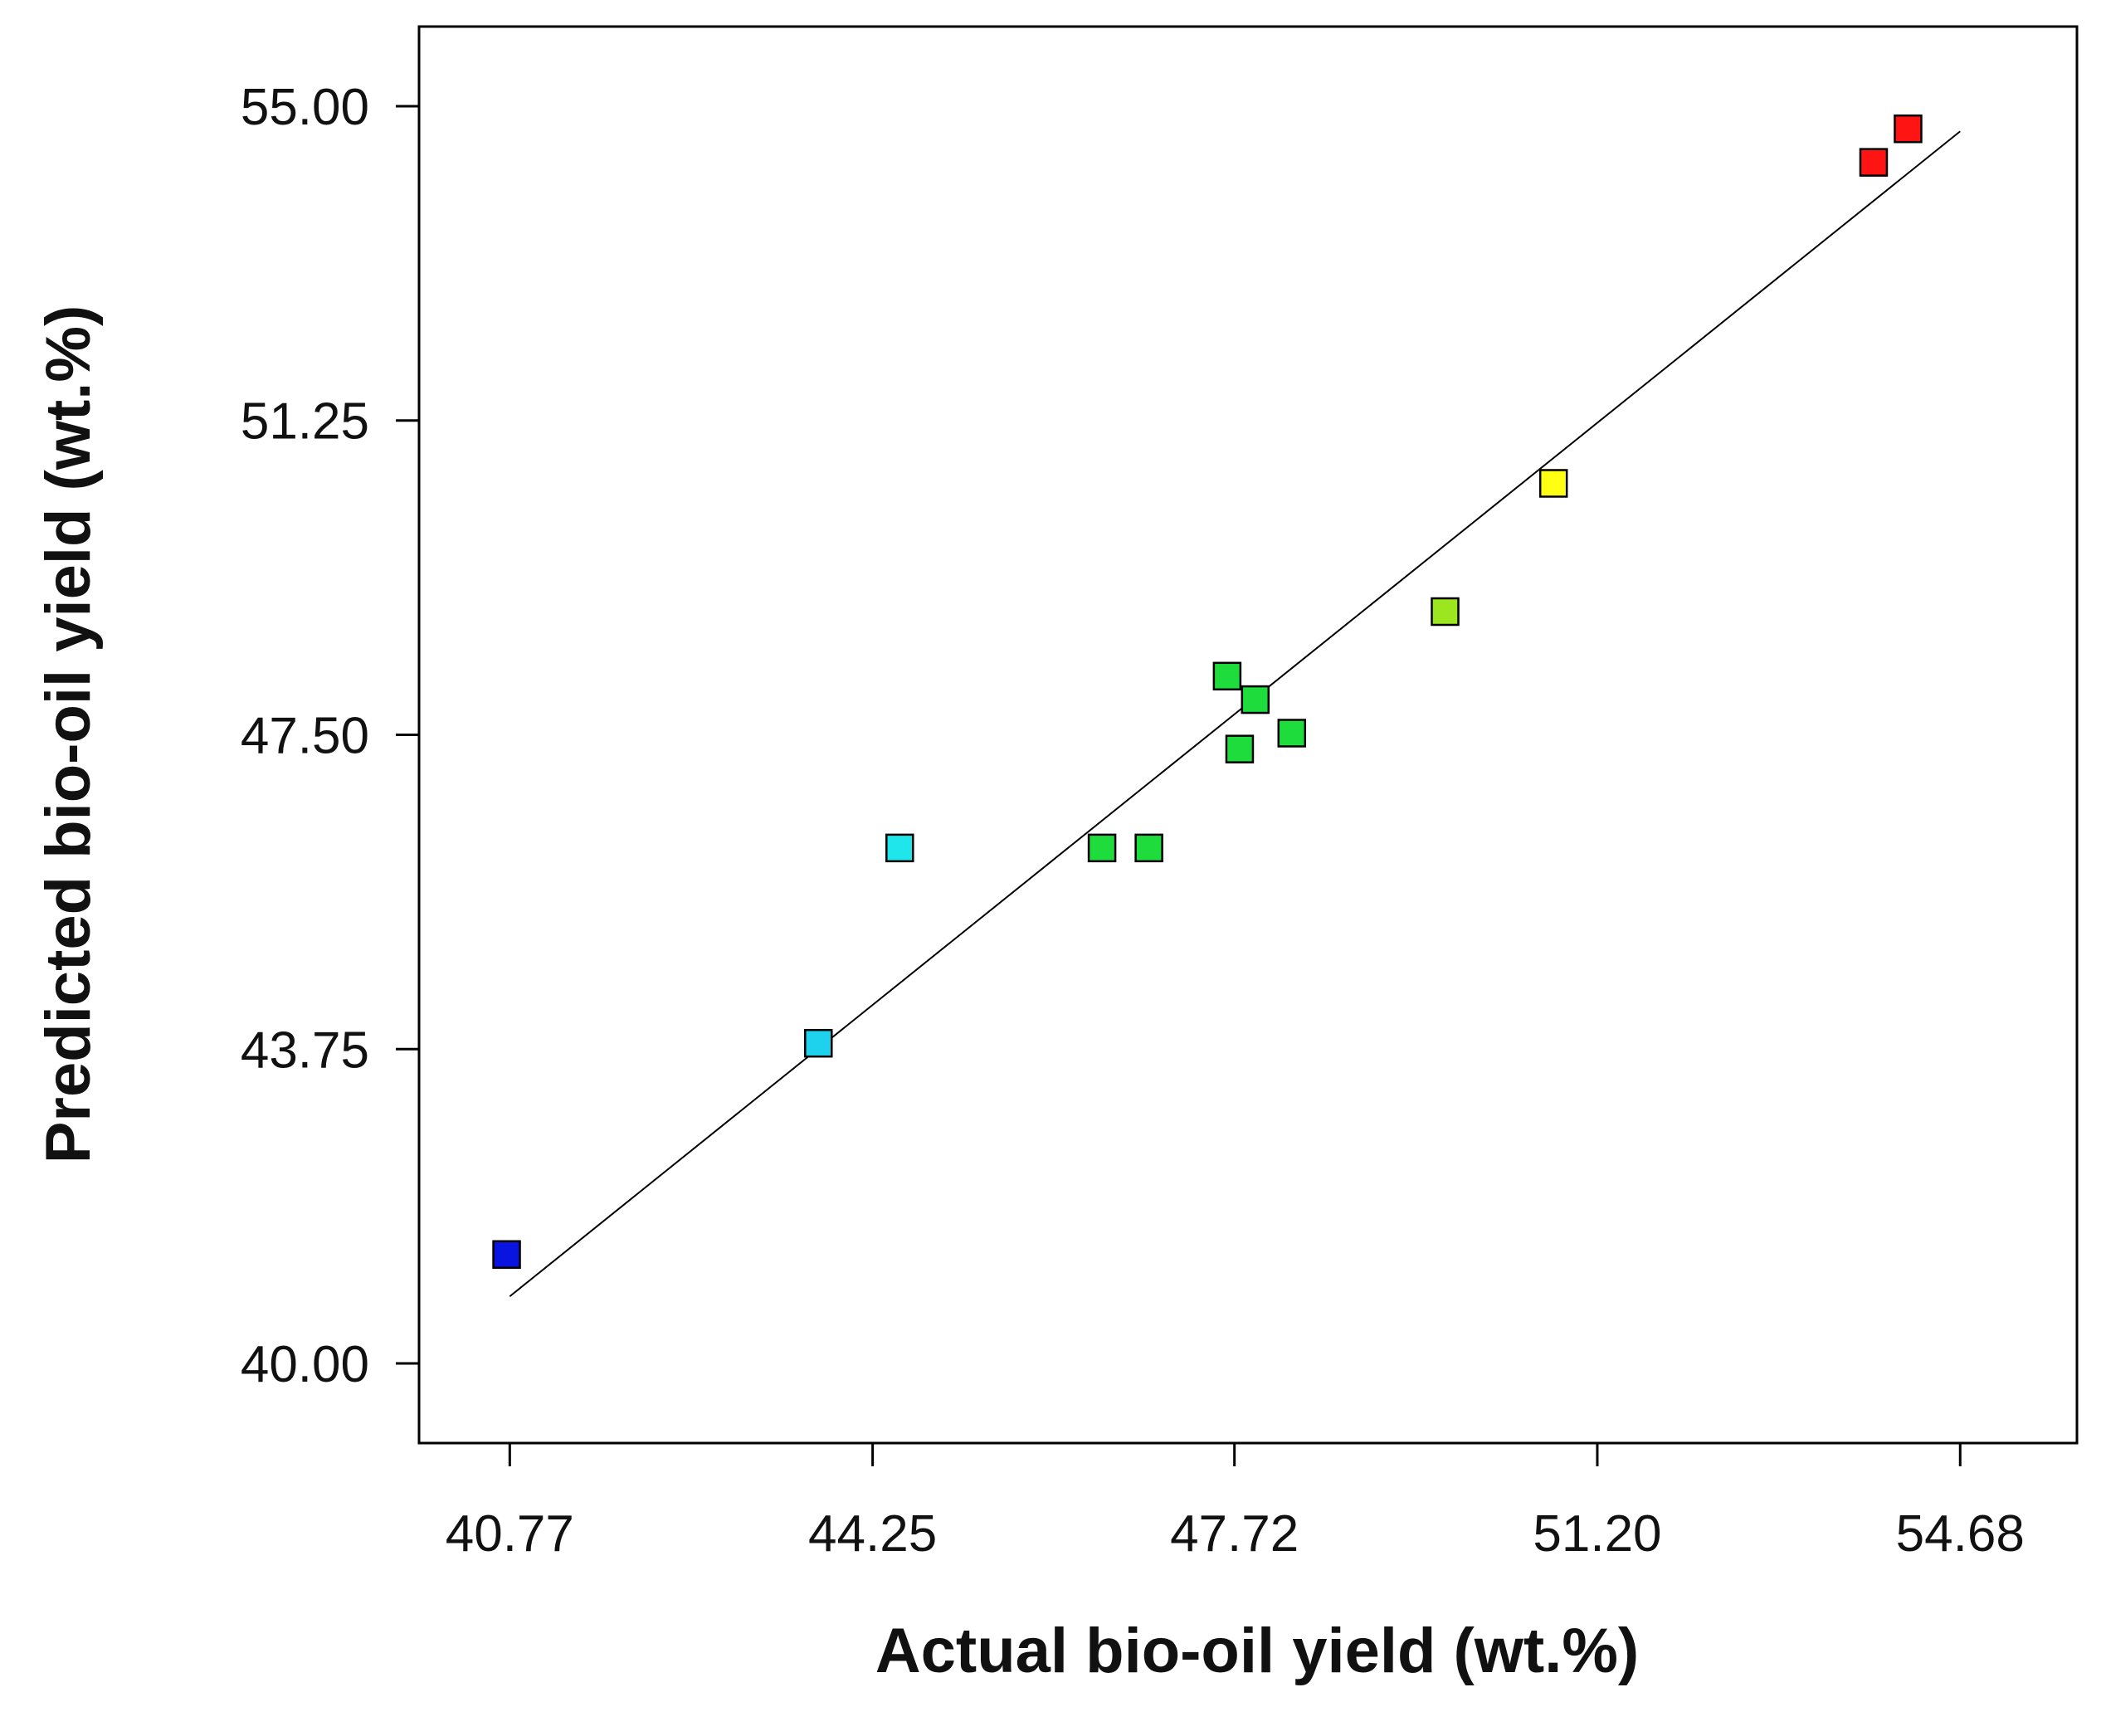 The height and width of the screenshot is (1736, 2106). What do you see at coordinates (68, 734) in the screenshot?
I see `y-axis-title: Predicted bio-oil yield (wt.%)` at bounding box center [68, 734].